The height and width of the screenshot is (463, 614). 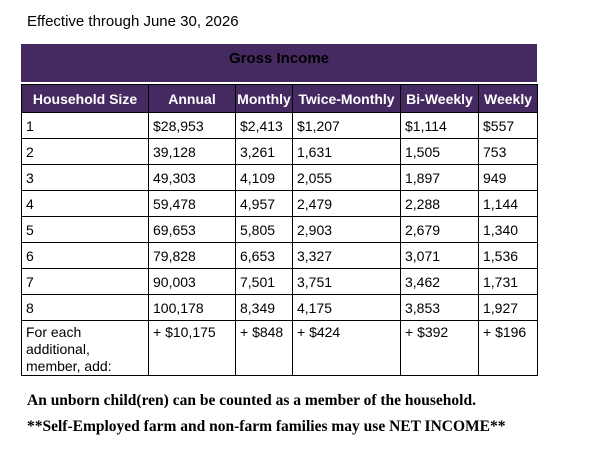 I want to click on table-cell: 1, so click(x=85, y=125).